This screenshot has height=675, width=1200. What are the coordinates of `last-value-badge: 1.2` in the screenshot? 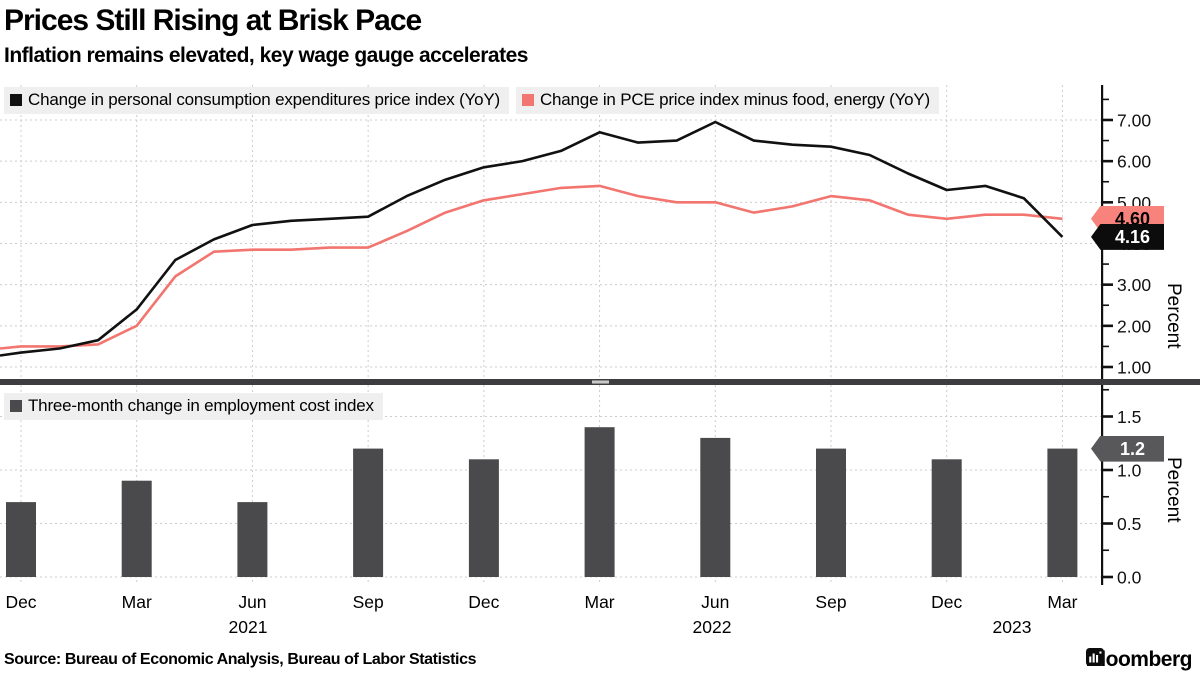 It's located at (1127, 448).